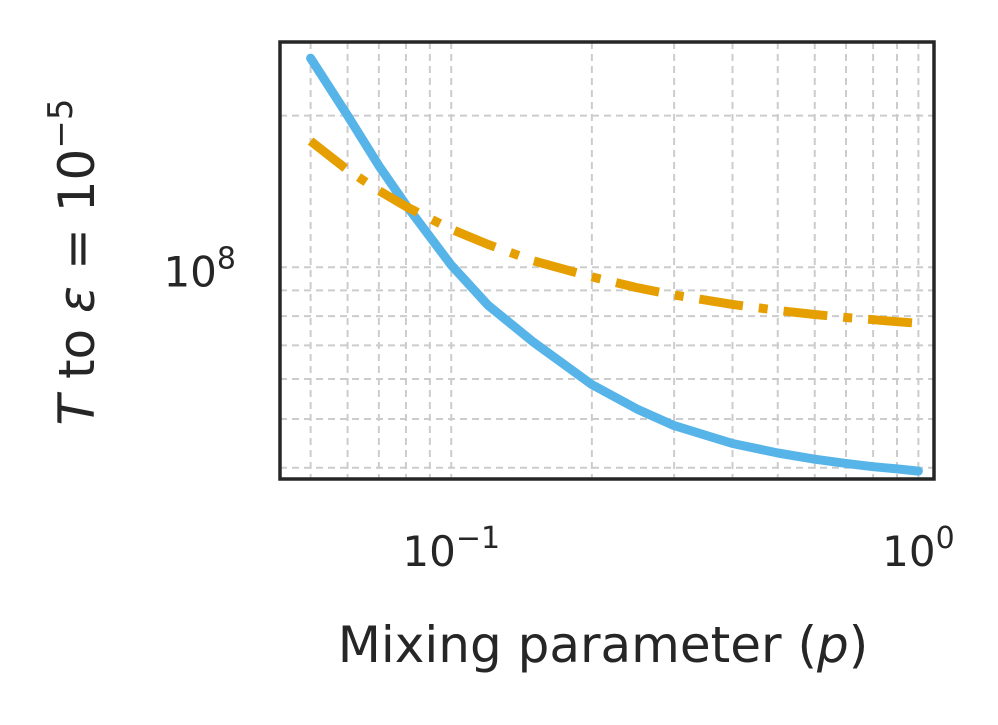 This screenshot has height=725, width=998. Describe the element at coordinates (918, 548) in the screenshot. I see `x-tick-label: 10⁰` at that location.